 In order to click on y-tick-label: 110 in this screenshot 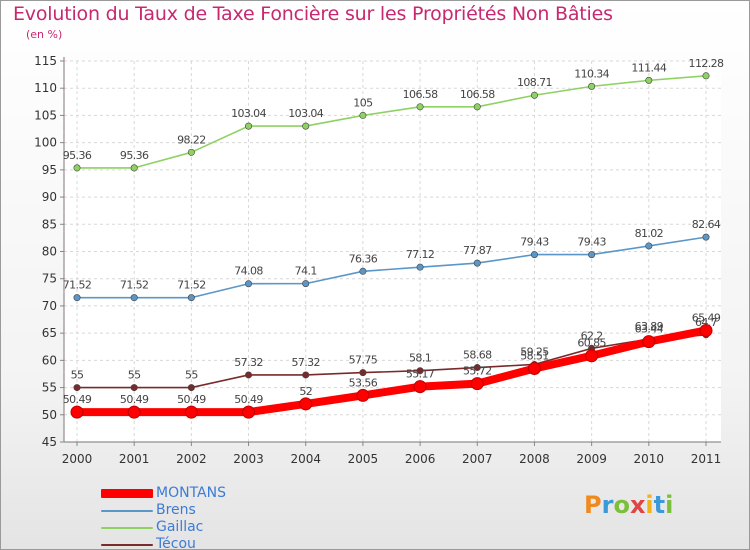, I will do `click(45, 88)`.